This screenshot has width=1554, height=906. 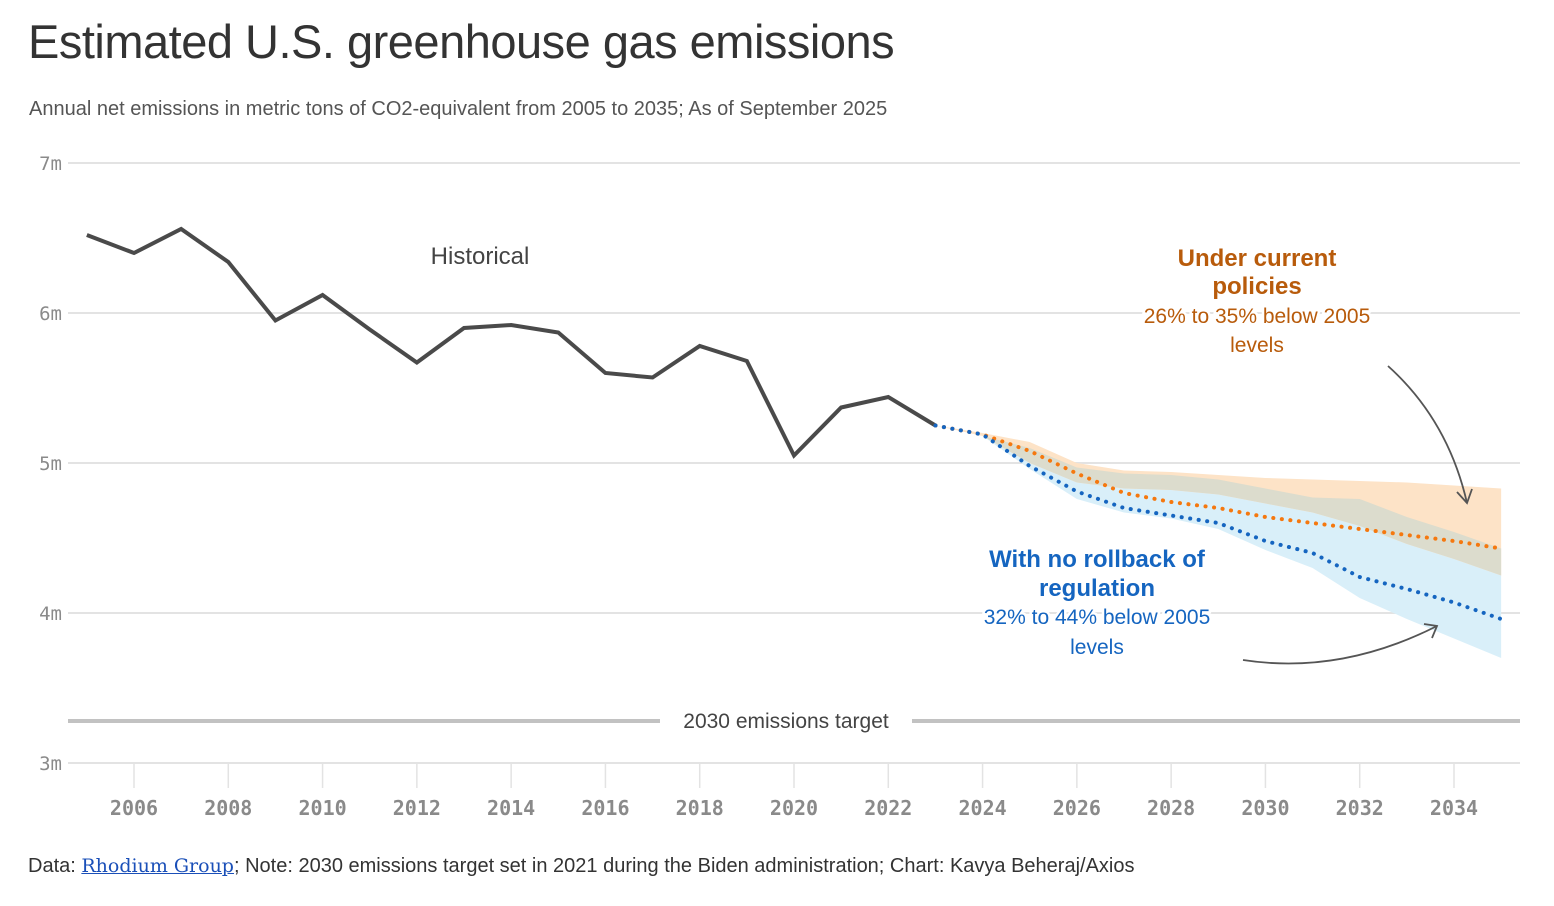 What do you see at coordinates (1171, 808) in the screenshot?
I see `x-tick-label: 2028` at bounding box center [1171, 808].